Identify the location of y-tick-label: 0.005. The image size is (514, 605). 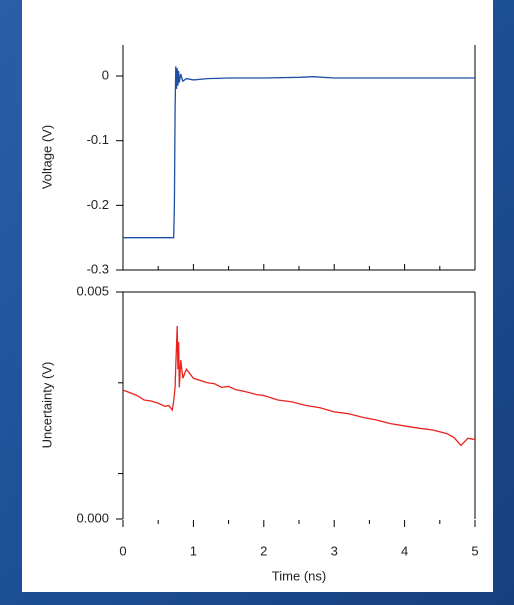
(92, 290).